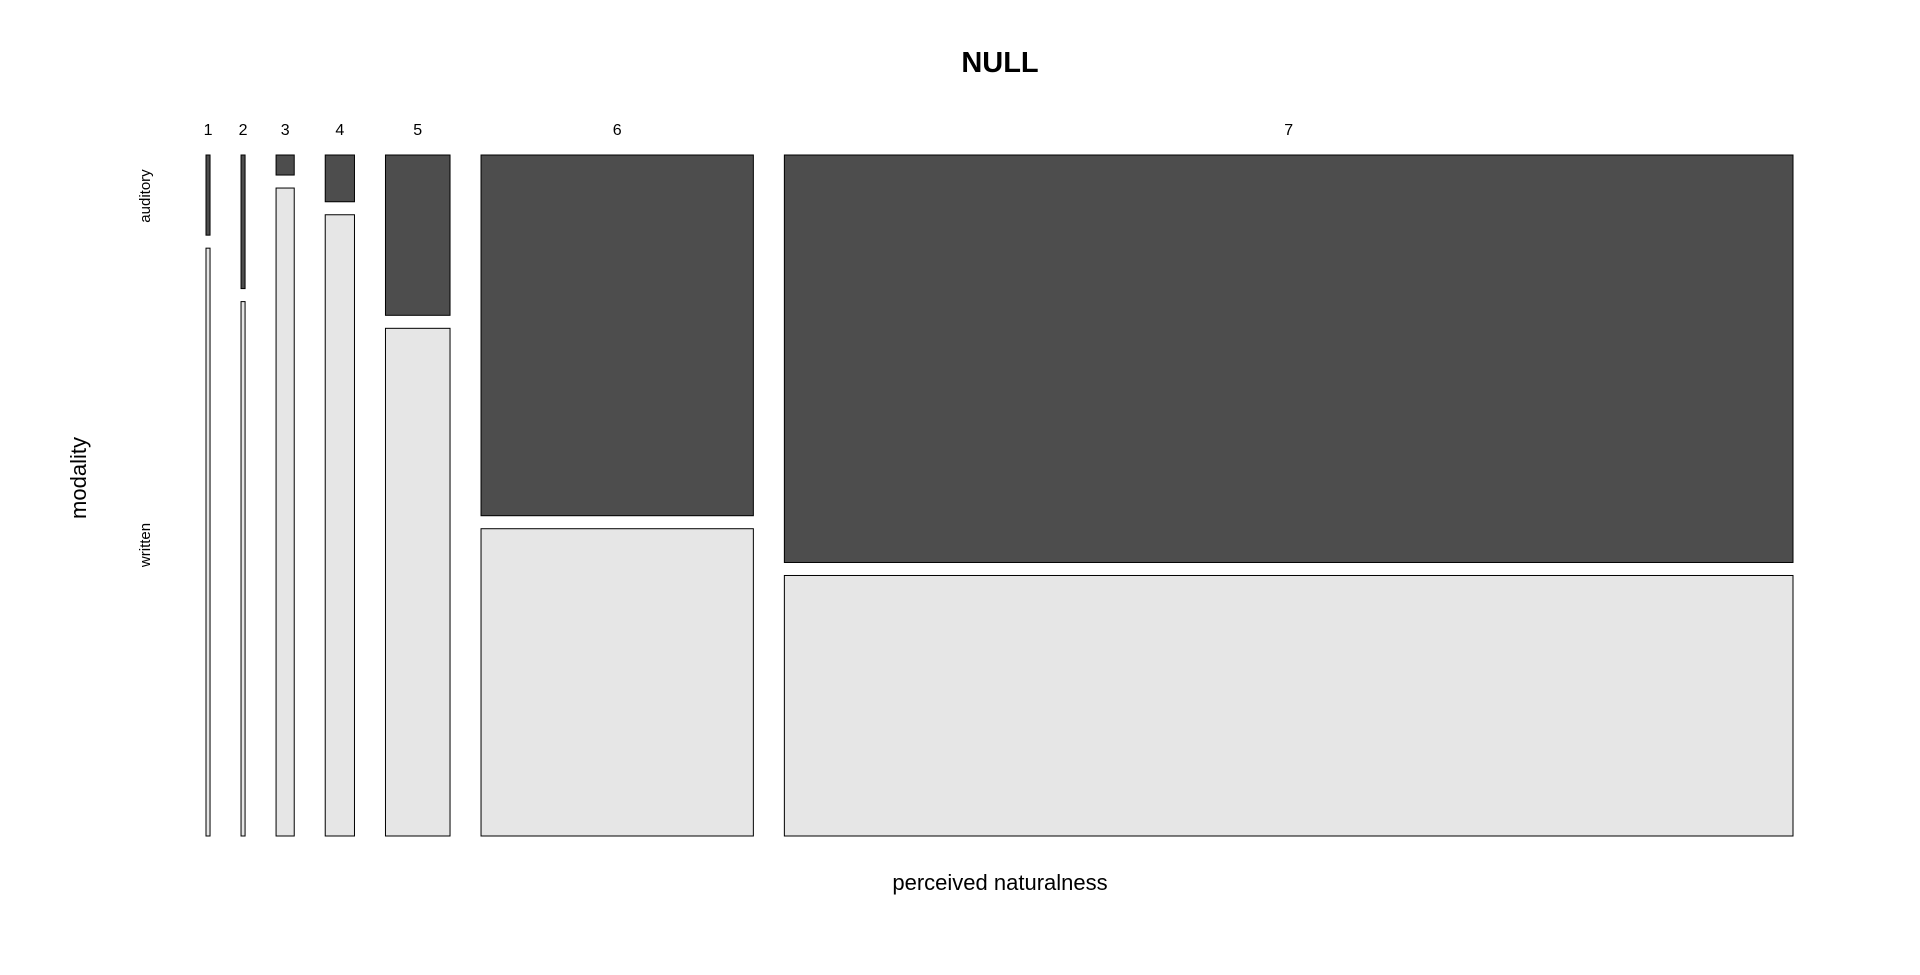  I want to click on column-label-4: 4, so click(339, 130).